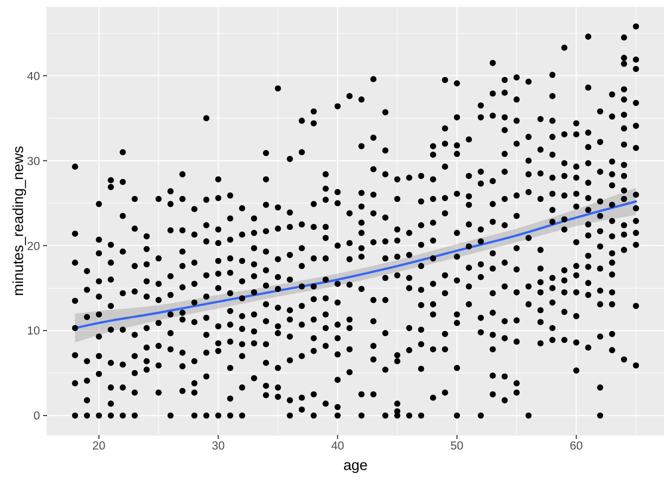  Describe the element at coordinates (33, 331) in the screenshot. I see `y-tick-label: 10` at that location.